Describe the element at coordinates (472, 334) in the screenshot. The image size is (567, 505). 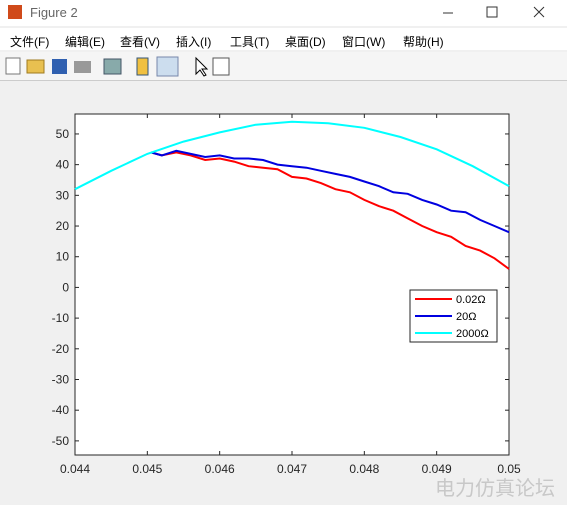
I see `legend-label: 2000Ω` at that location.